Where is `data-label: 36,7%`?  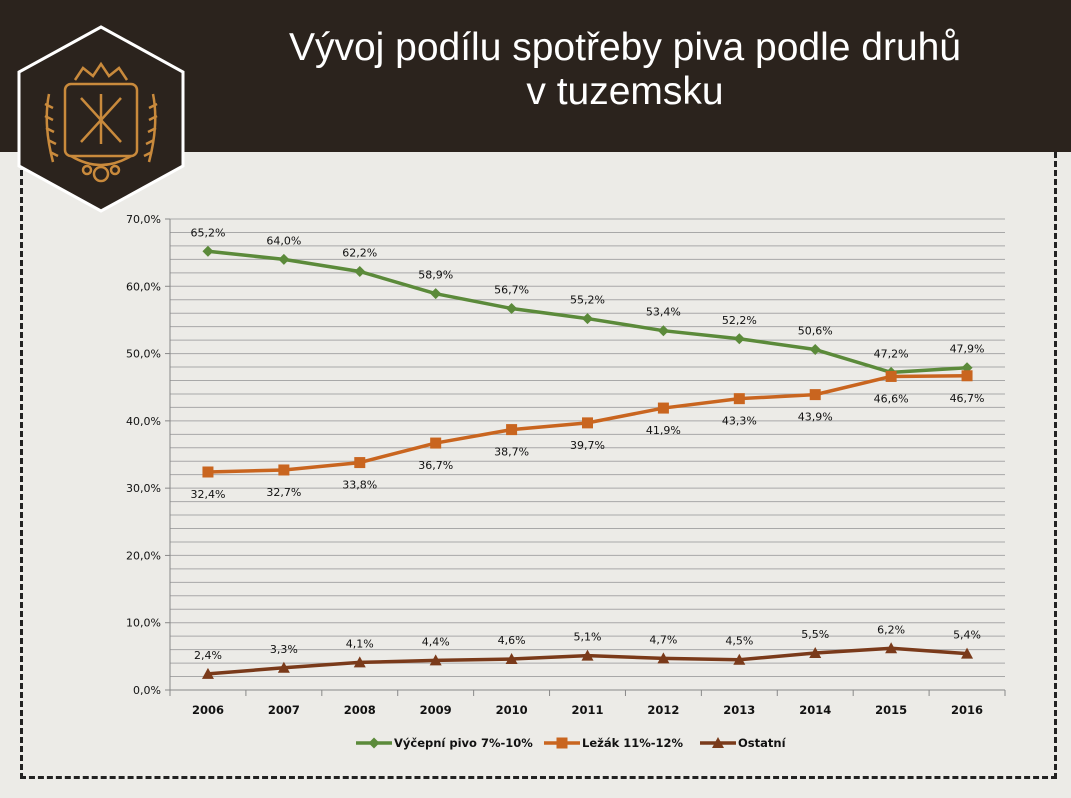
data-label: 36,7% is located at coordinates (435, 465).